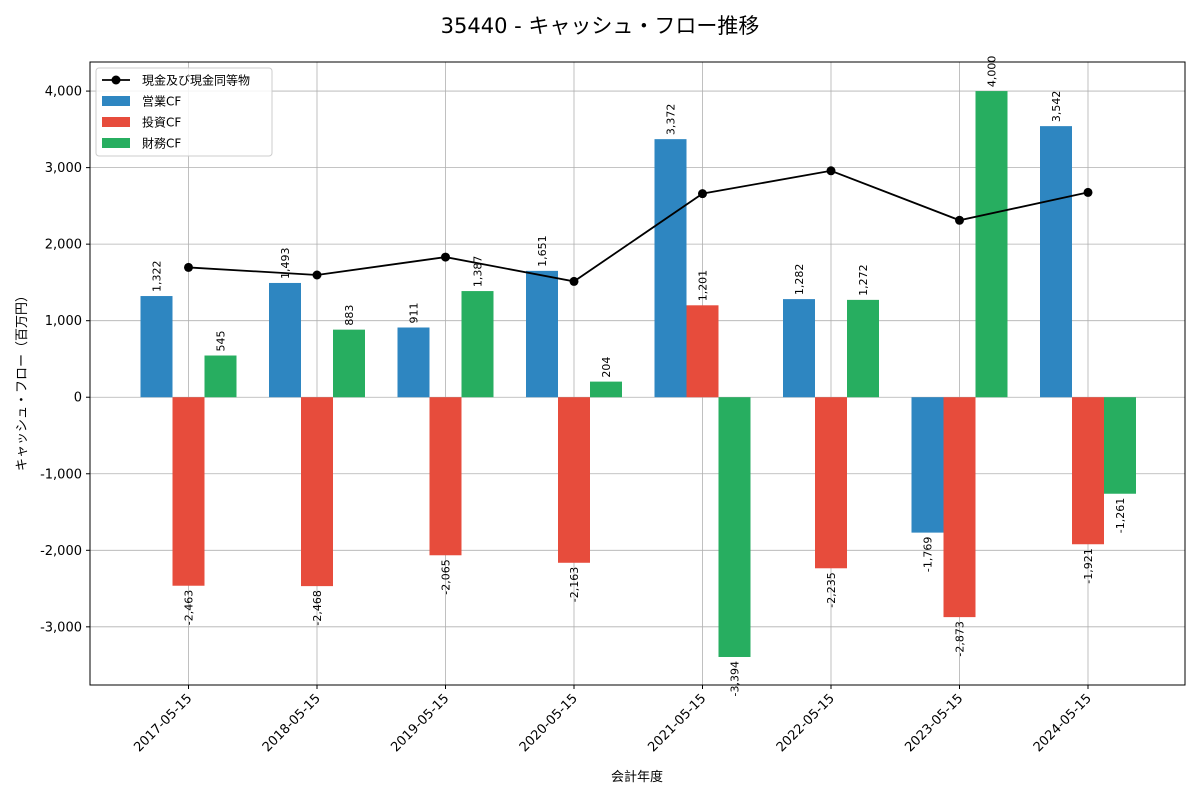 Image resolution: width=1200 pixels, height=800 pixels. Describe the element at coordinates (292, 723) in the screenshot. I see `x-tick-label: 2018-05-15` at that location.